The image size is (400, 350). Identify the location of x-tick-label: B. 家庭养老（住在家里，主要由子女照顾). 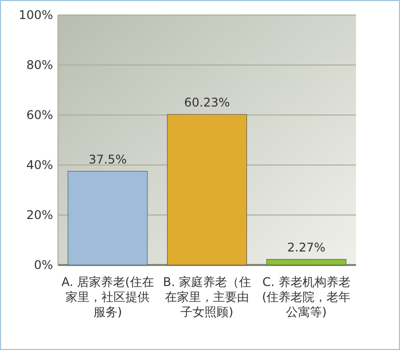
(207, 297).